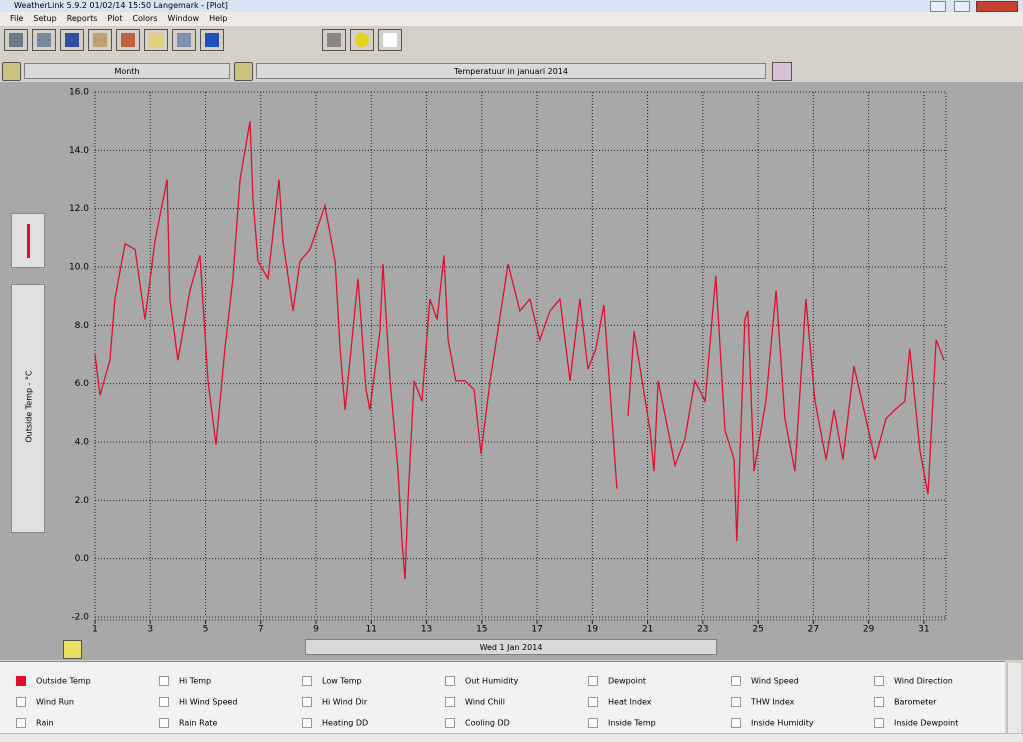 The width and height of the screenshot is (1023, 742). Describe the element at coordinates (511, 737) in the screenshot. I see `horizontal-scrollbar` at that location.